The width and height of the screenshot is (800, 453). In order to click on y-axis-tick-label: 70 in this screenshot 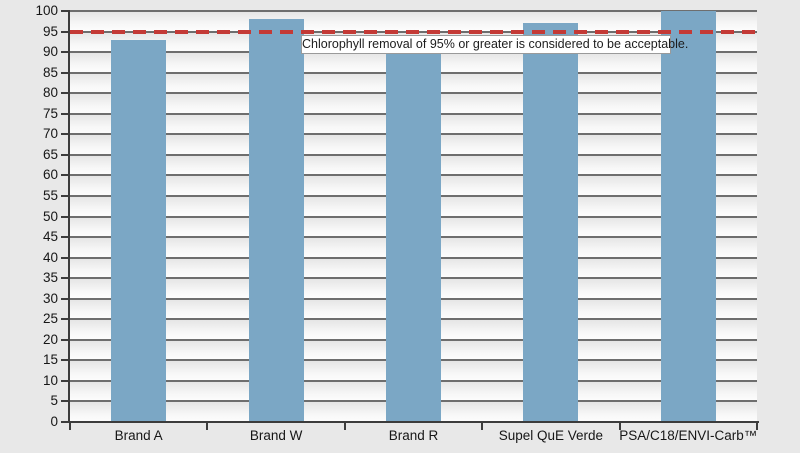, I will do `click(50, 134)`.